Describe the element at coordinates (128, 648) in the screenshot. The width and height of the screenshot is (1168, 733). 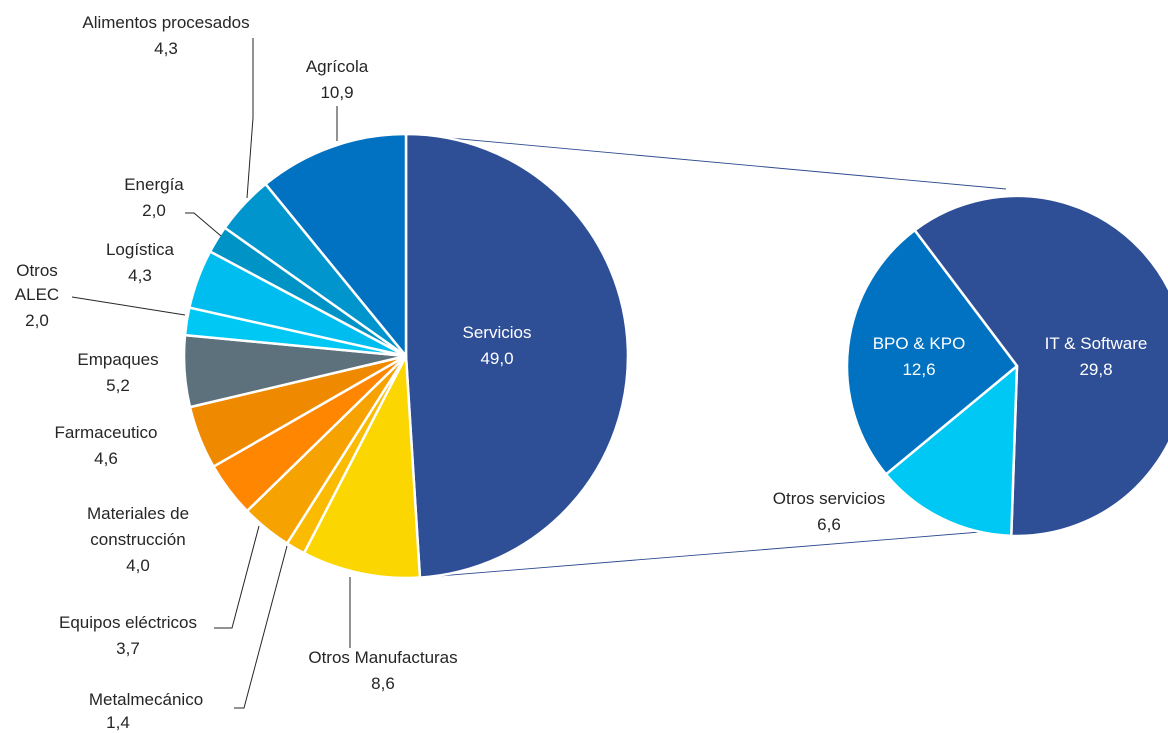
I see `data-label-value: 3,7` at that location.